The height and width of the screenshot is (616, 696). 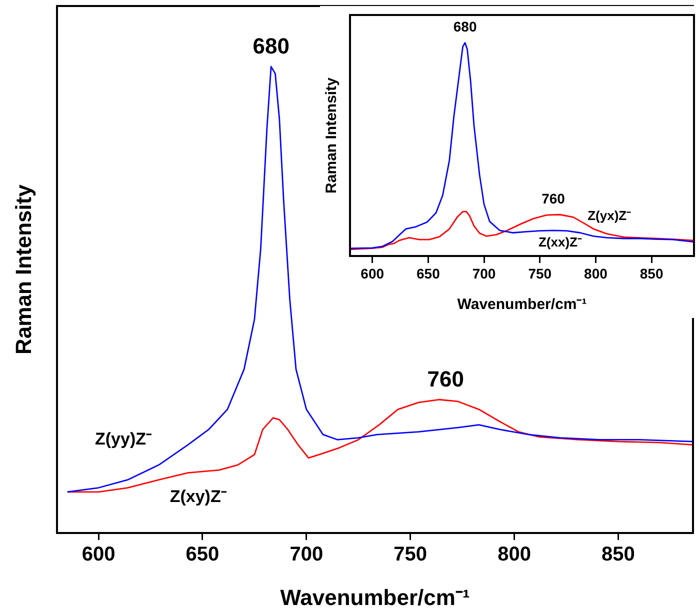 What do you see at coordinates (560, 242) in the screenshot?
I see `series-label: Z(xx)Z⁻` at bounding box center [560, 242].